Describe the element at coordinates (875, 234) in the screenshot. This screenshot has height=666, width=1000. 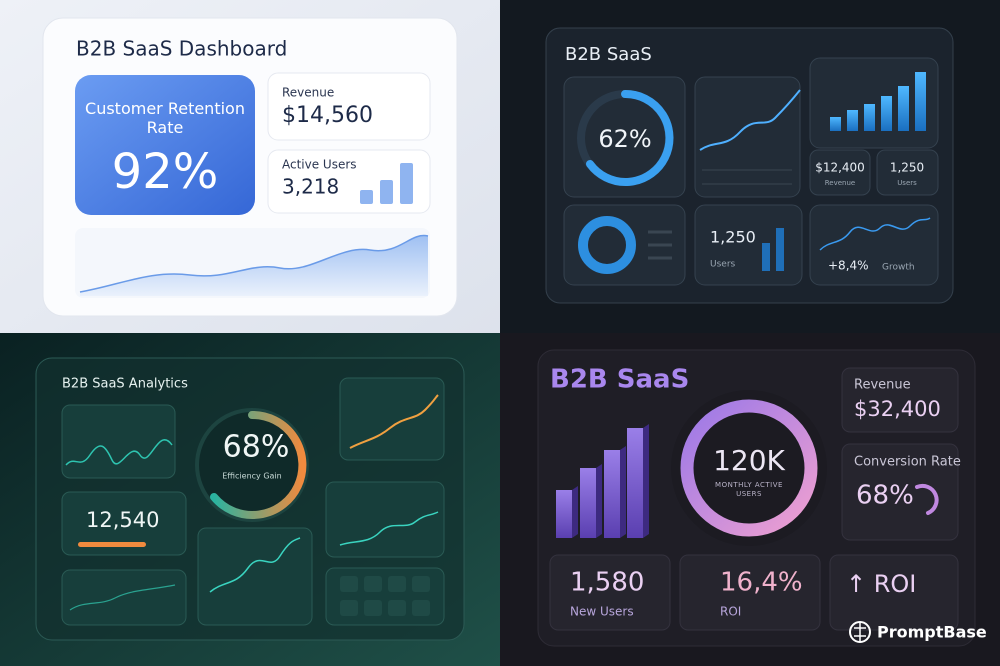
I see `growth-line` at that location.